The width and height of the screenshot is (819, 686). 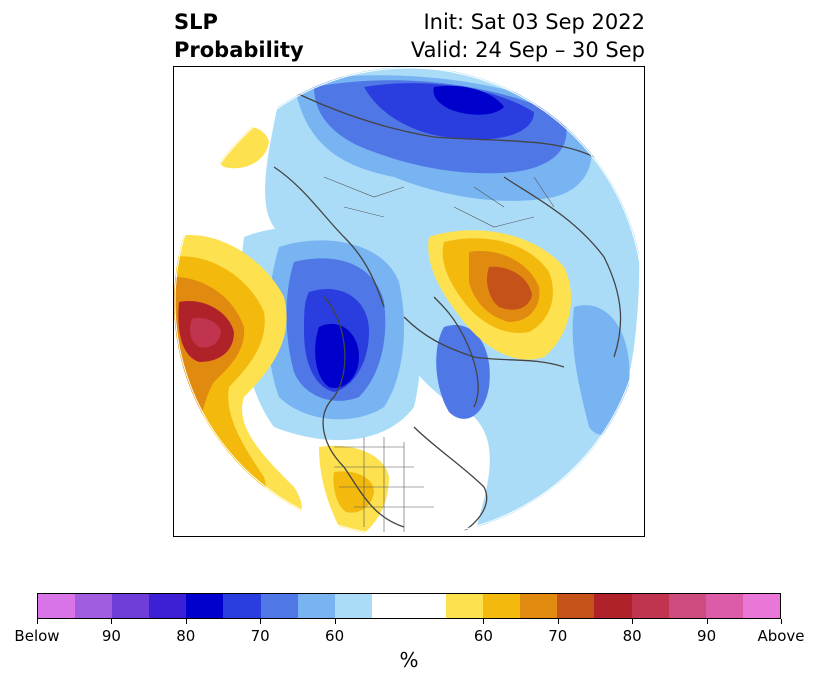 What do you see at coordinates (509, 288) in the screenshot?
I see `above-region-europe-core` at bounding box center [509, 288].